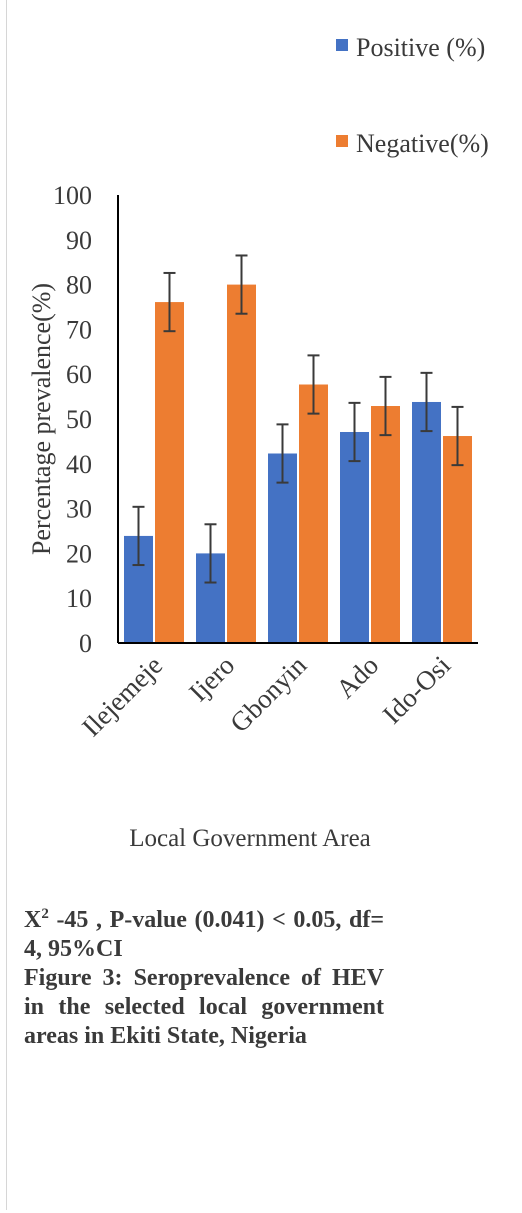 The image size is (522, 1213). What do you see at coordinates (33, 920) in the screenshot?
I see `stat-prefix: X` at bounding box center [33, 920].